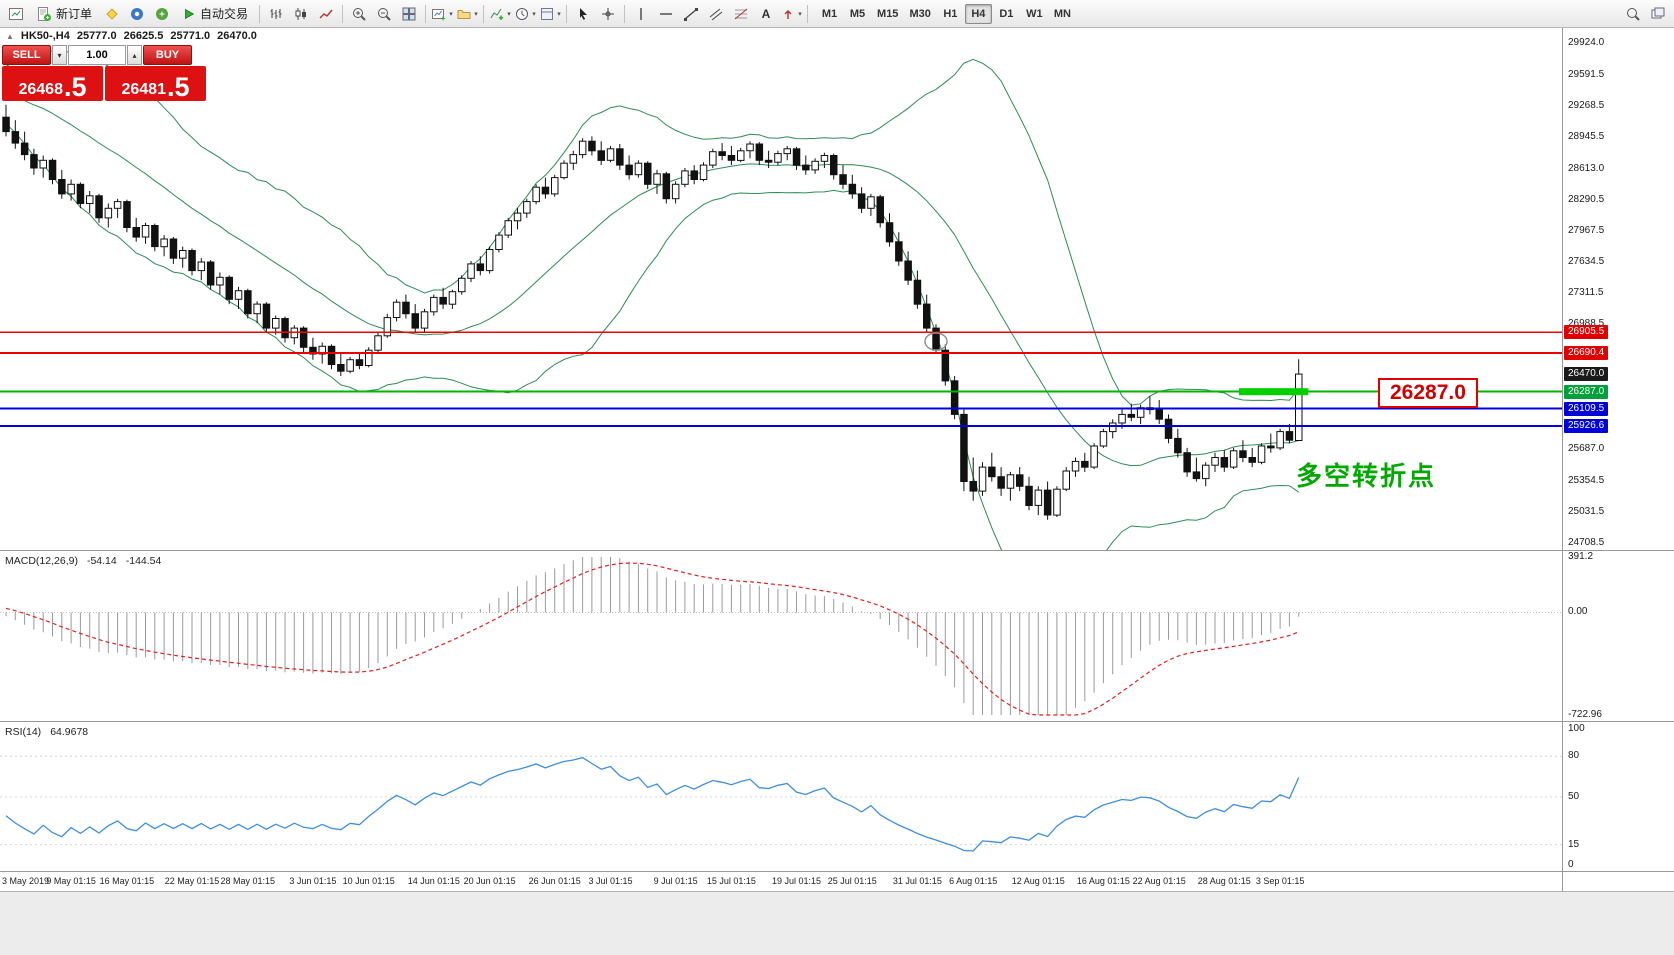 The image size is (1674, 955). I want to click on buy-price-display: 26481 .5, so click(155, 83).